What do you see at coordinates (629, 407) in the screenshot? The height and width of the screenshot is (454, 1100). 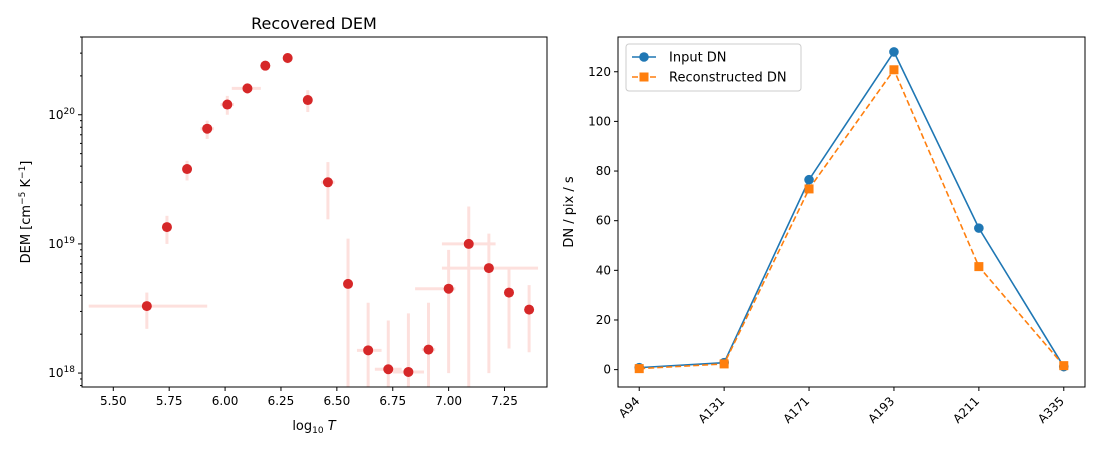 I see `dn-x-tick-label: A94` at bounding box center [629, 407].